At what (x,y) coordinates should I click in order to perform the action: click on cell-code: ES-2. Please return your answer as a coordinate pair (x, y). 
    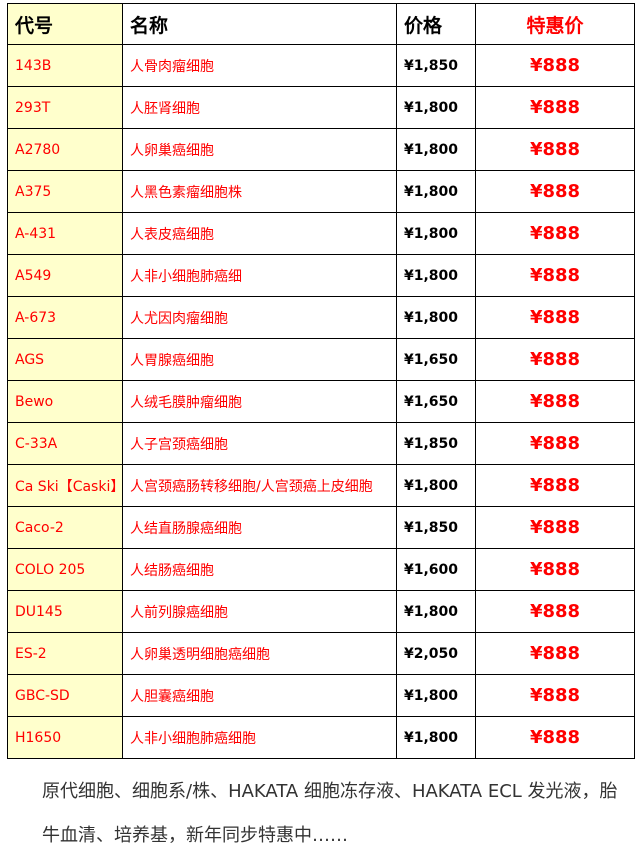
    Looking at the image, I should click on (65, 653).